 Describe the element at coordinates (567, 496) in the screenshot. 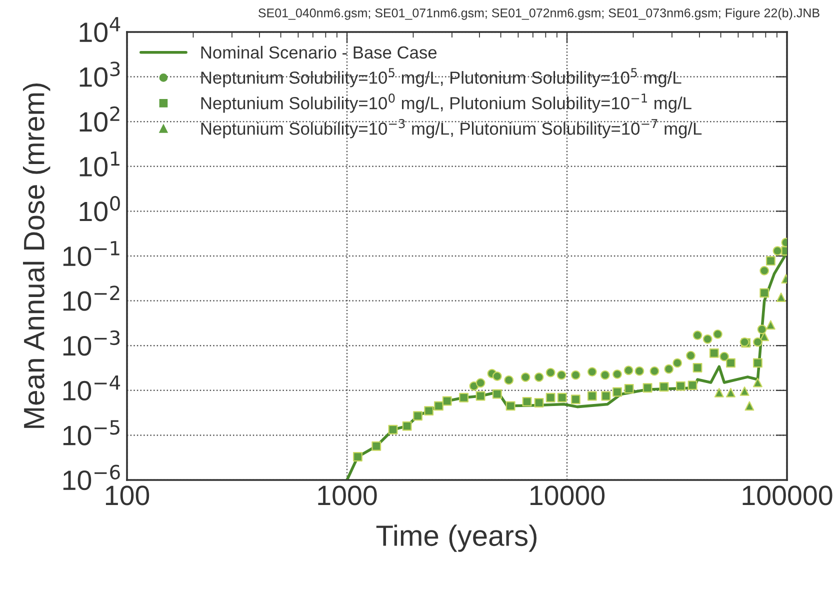

I see `x-tick-label: 10000` at that location.